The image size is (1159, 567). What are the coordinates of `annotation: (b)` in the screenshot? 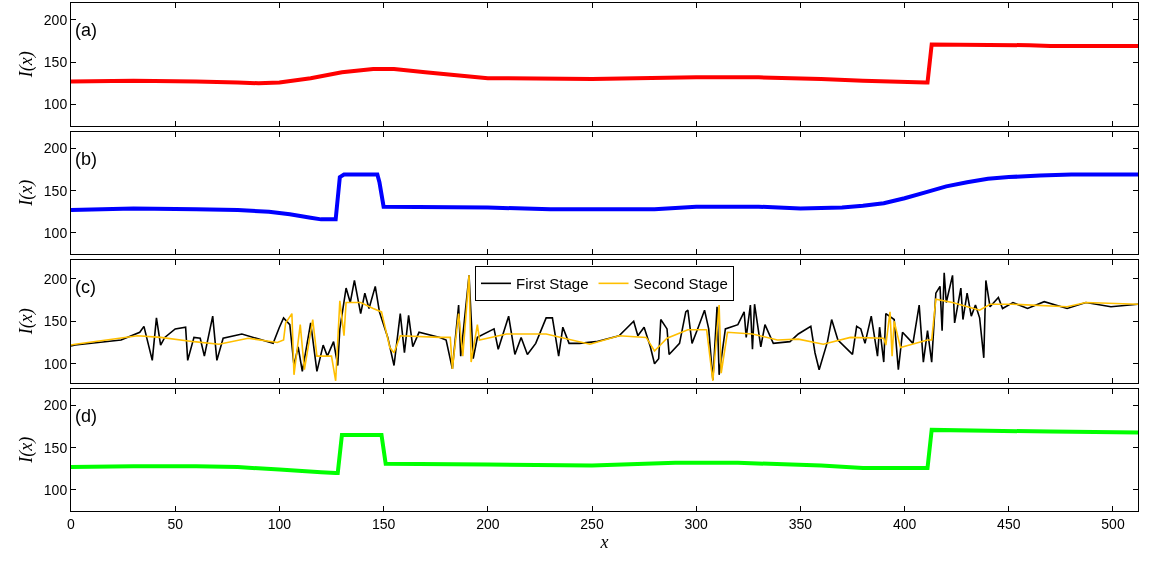 It's located at (86, 159).